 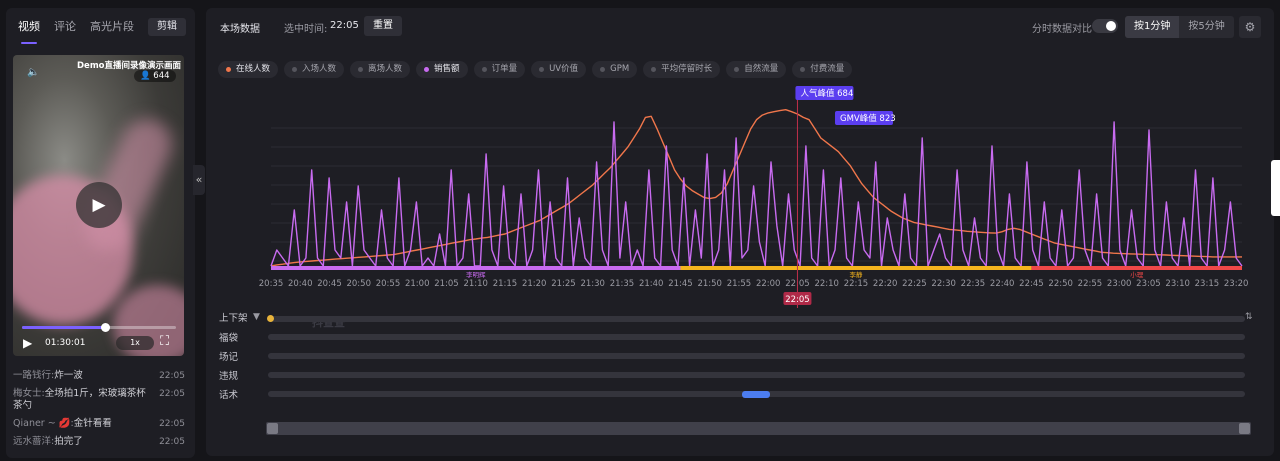 I want to click on legend-item: 离场人数, so click(x=380, y=69).